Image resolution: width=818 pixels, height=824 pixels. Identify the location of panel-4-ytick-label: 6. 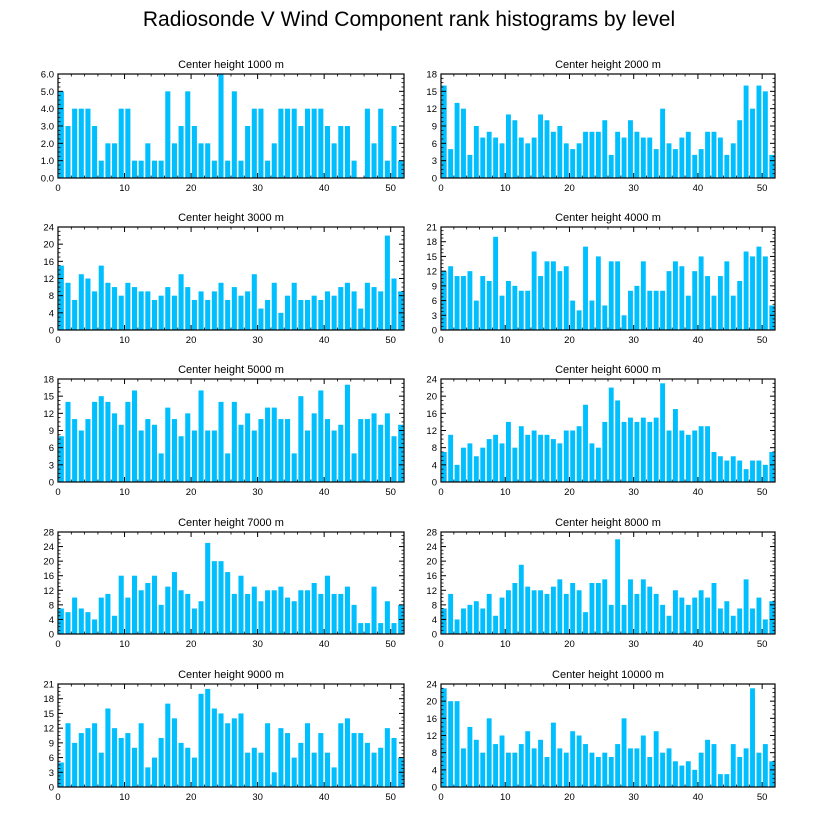
(434, 301).